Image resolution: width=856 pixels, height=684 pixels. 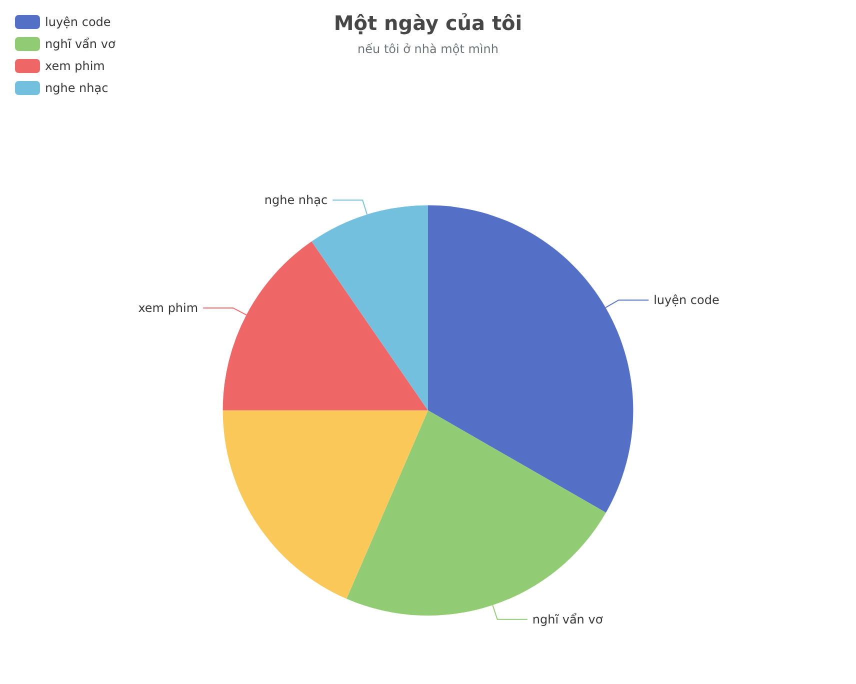 What do you see at coordinates (75, 66) in the screenshot?
I see `legend-label: xem phim` at bounding box center [75, 66].